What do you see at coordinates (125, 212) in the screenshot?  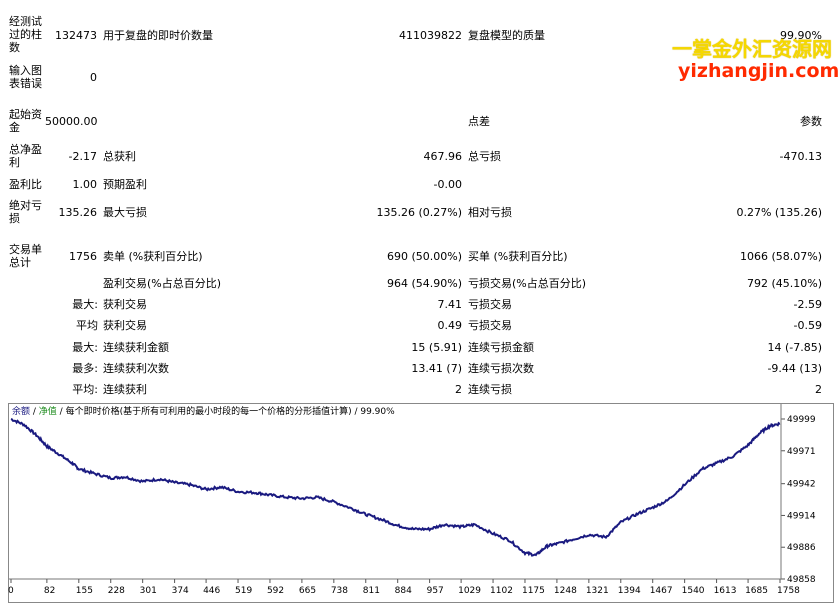 I see `maximal-drawdown-label: 最大亏损` at bounding box center [125, 212].